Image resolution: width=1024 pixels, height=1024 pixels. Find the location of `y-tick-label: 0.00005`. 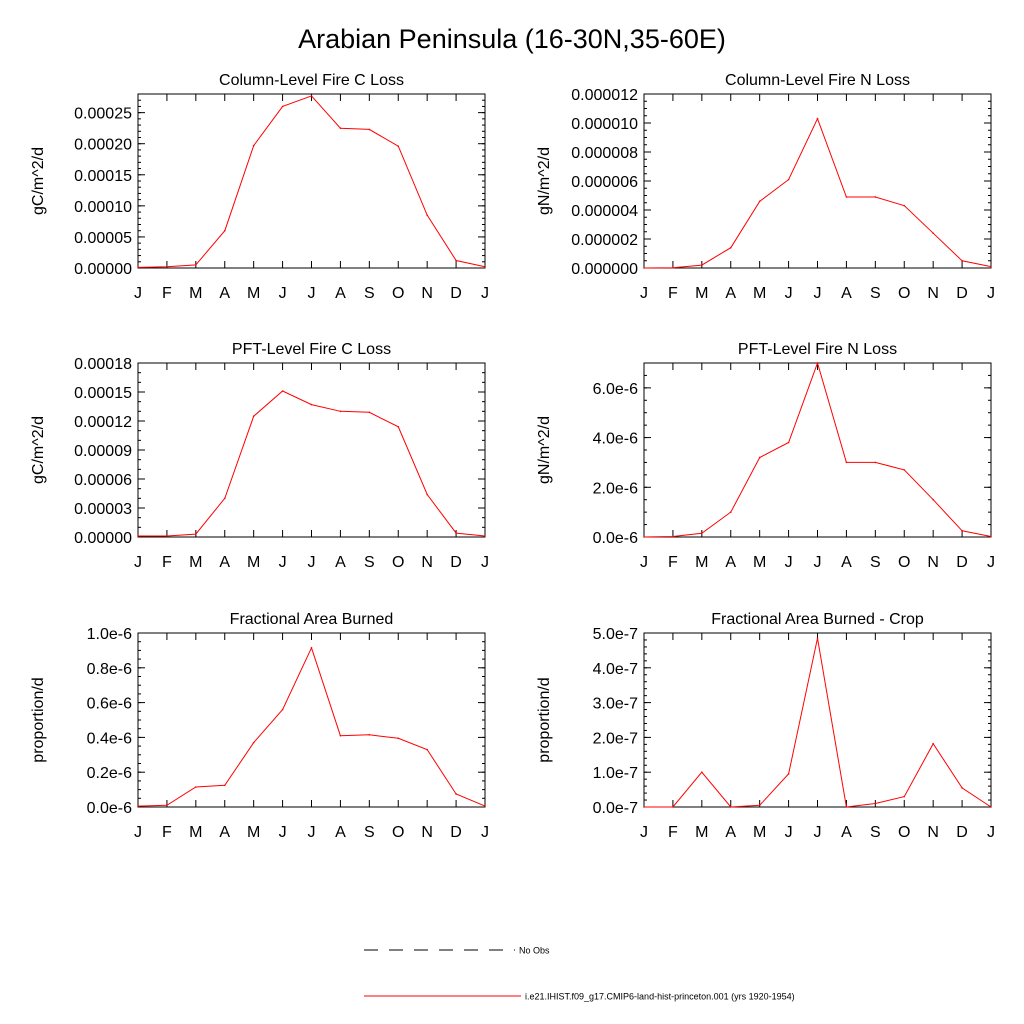

y-tick-label: 0.00005 is located at coordinates (103, 238).